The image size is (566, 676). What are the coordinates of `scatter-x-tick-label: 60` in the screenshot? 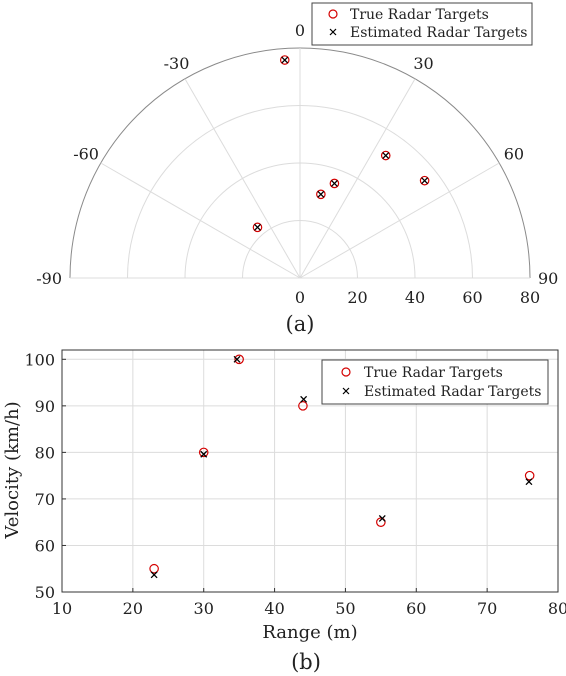 It's located at (416, 608).